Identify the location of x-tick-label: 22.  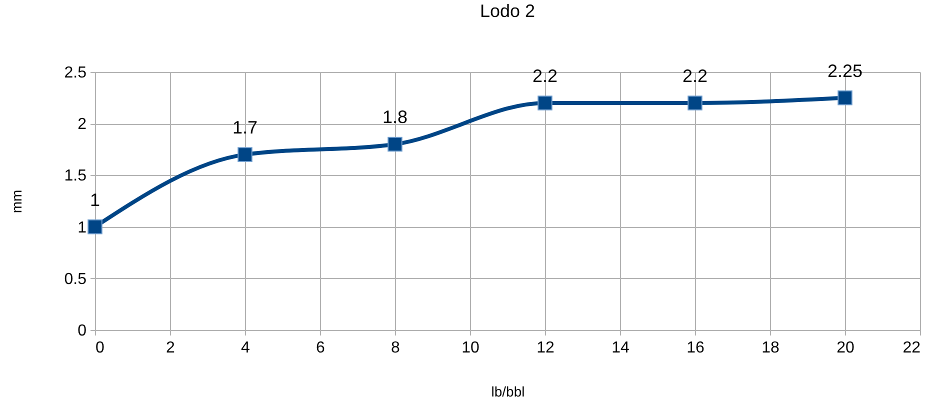
(911, 348).